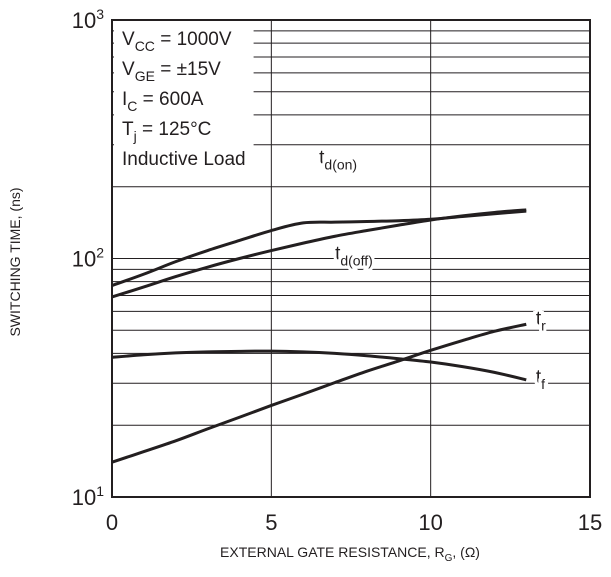  What do you see at coordinates (449, 558) in the screenshot?
I see `x-axis-label-subscript: G` at bounding box center [449, 558].